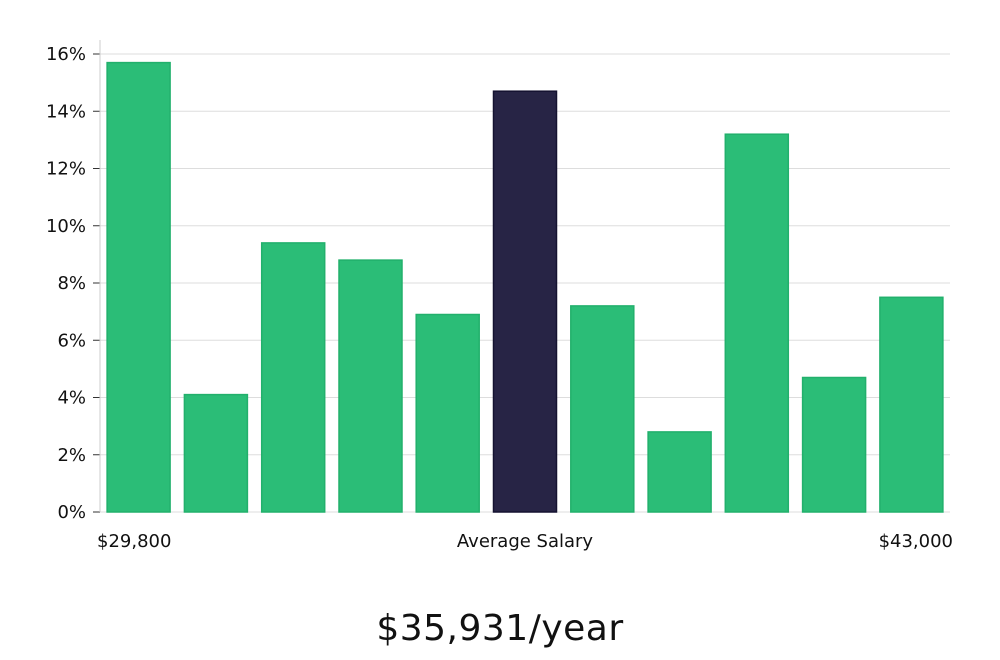 This screenshot has height=660, width=1000. What do you see at coordinates (71, 455) in the screenshot?
I see `y-tick-label: 2%` at bounding box center [71, 455].